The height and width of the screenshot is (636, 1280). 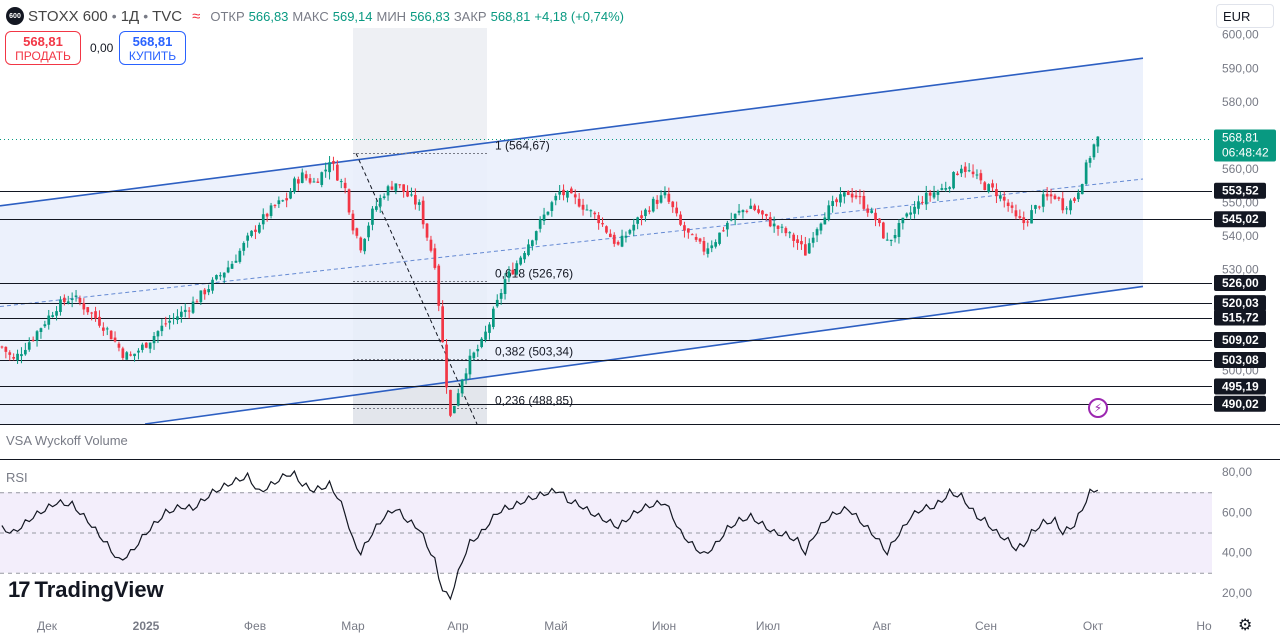 What do you see at coordinates (1240, 386) in the screenshot?
I see `price-level-tag: 495,19` at bounding box center [1240, 386].